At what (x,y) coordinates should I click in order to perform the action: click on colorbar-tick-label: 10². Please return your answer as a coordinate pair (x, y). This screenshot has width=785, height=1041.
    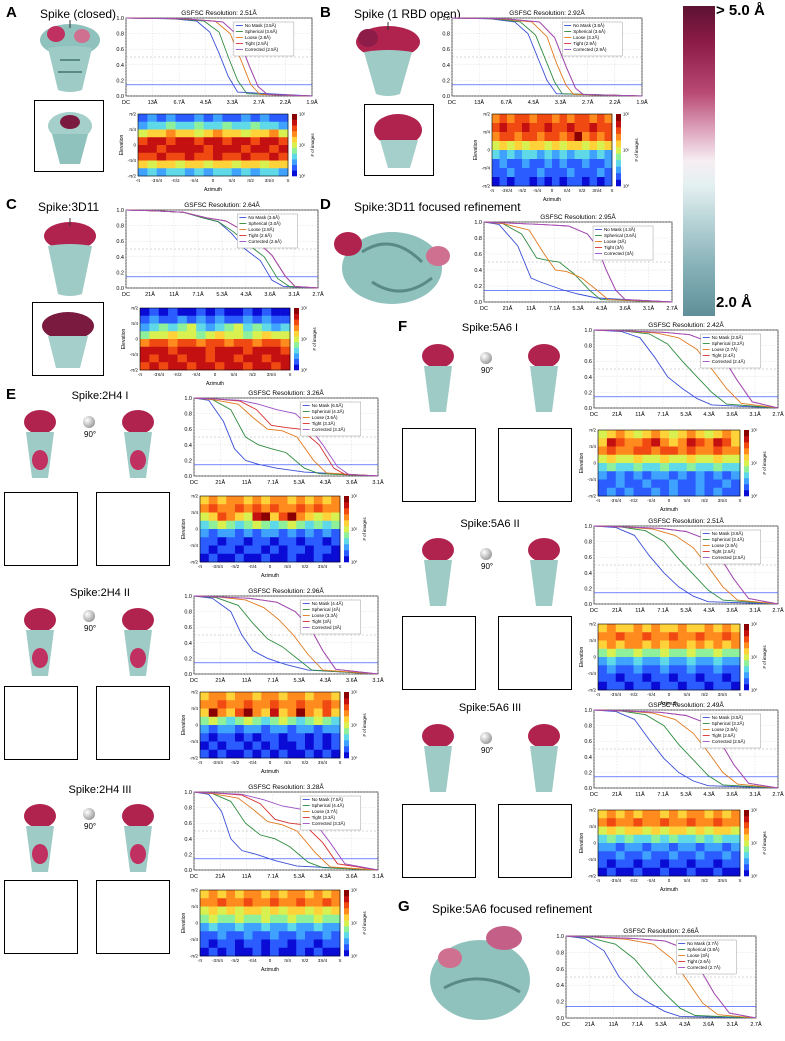
    Looking at the image, I should click on (626, 114).